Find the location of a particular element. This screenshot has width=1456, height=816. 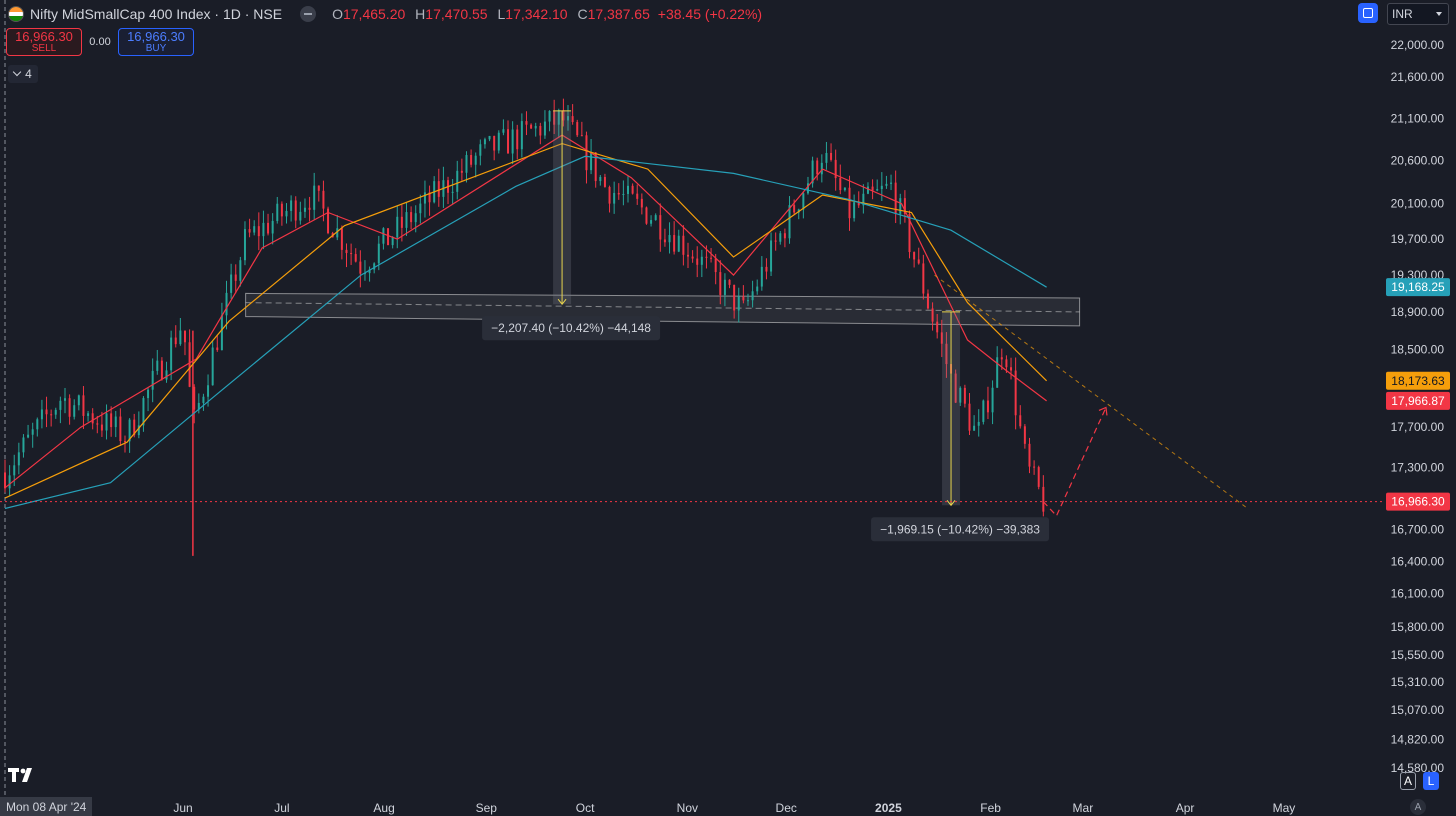

range-box-midline is located at coordinates (662, 307).